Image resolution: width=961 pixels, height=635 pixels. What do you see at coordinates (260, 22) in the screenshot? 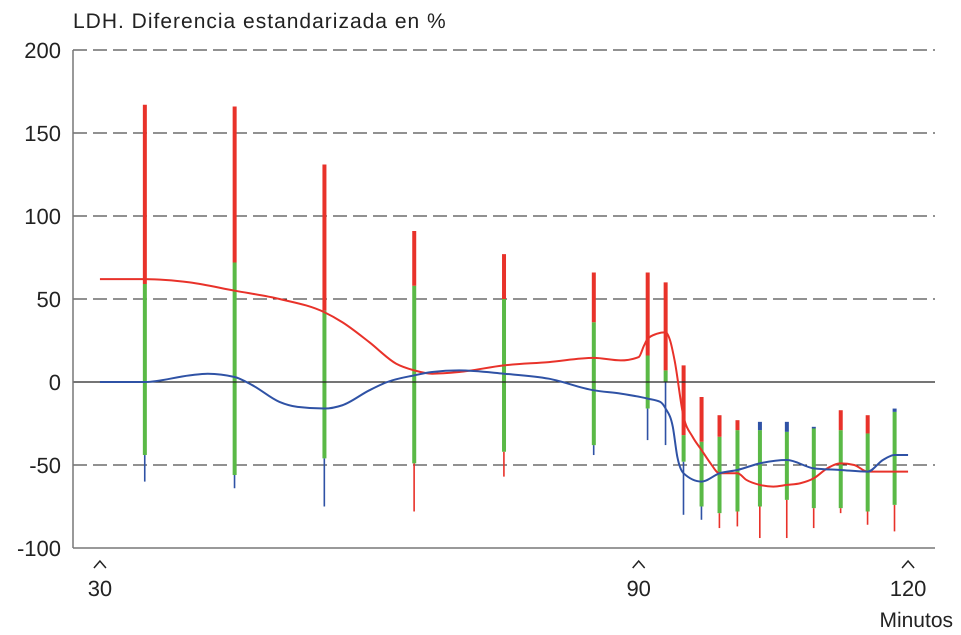
I see `chart-title: LDH. Diferencia estandarizada en %` at bounding box center [260, 22].